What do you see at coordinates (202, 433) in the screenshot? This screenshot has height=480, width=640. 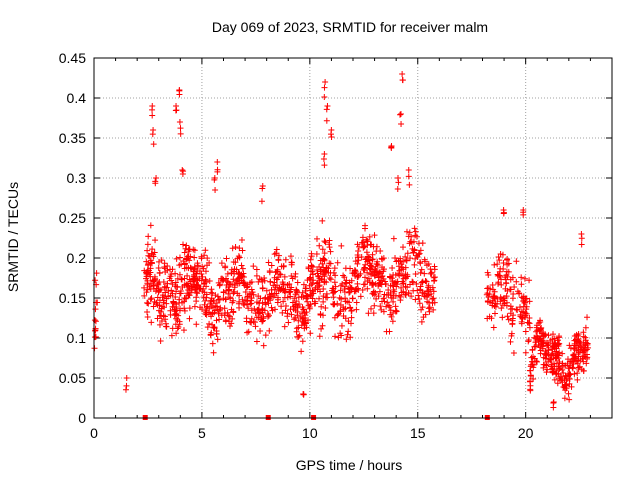 I see `x-tick-label: 5` at bounding box center [202, 433].